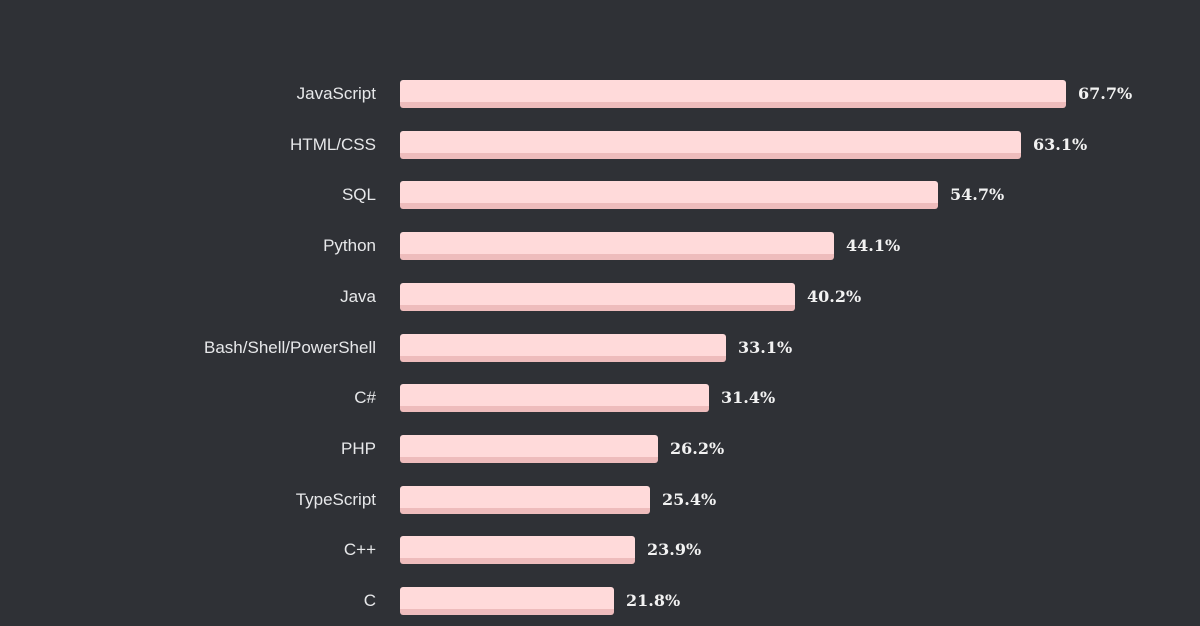  I want to click on bar-row: Java 40.2%, so click(600, 297).